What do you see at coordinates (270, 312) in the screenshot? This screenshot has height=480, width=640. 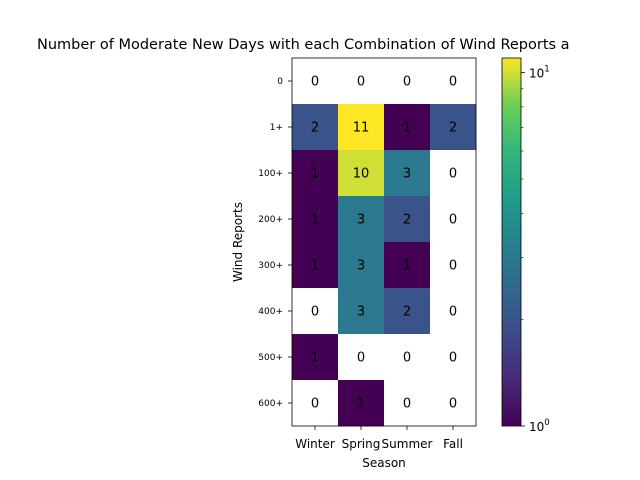 I see `y-tick-label: 400+` at bounding box center [270, 312].